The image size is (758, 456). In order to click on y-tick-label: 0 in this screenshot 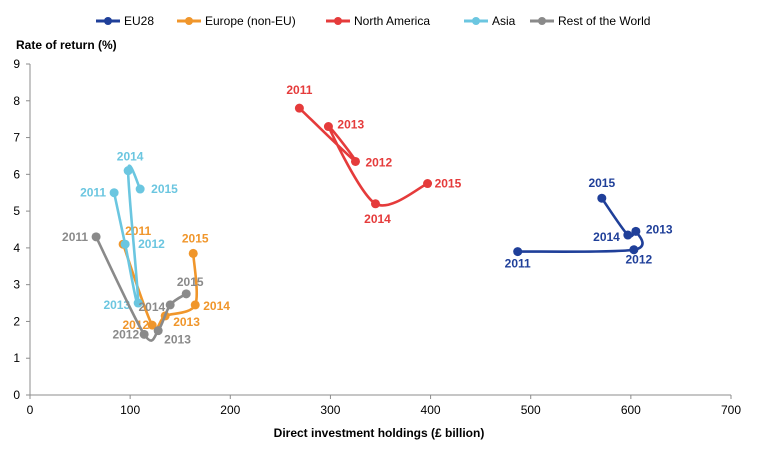, I will do `click(16, 395)`.